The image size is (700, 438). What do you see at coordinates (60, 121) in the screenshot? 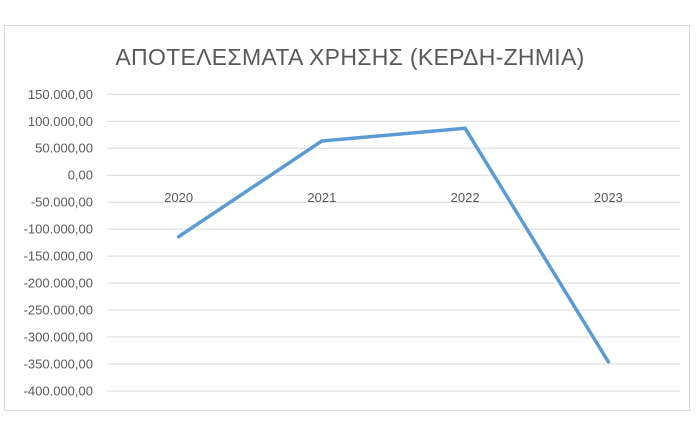
I see `y-tick-label: 100.000,00` at bounding box center [60, 121].